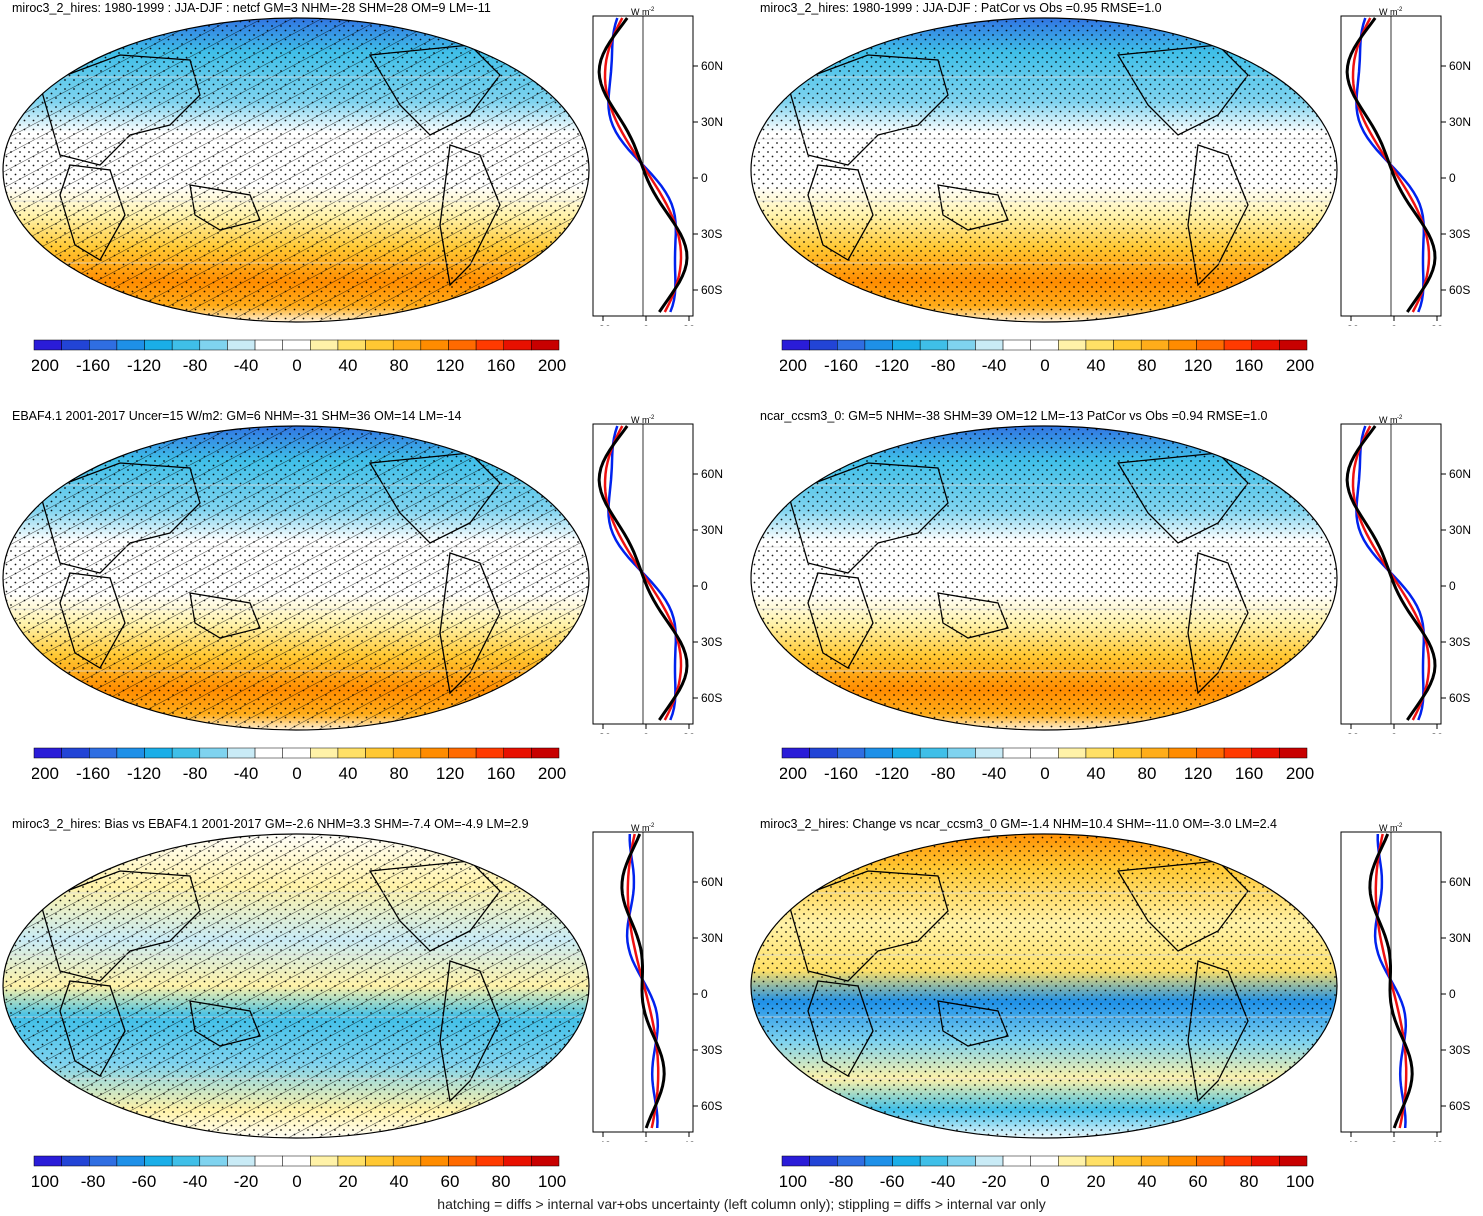 Image resolution: width=1483 pixels, height=1216 pixels. What do you see at coordinates (1388, 12) in the screenshot?
I see `zonal-unit-label: W m` at bounding box center [1388, 12].